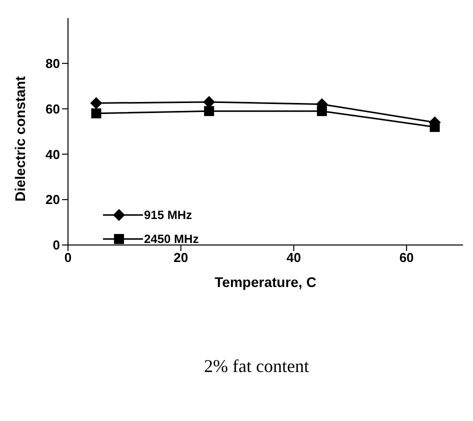 The image size is (473, 421). I want to click on y-tick-label: 40, so click(53, 154).